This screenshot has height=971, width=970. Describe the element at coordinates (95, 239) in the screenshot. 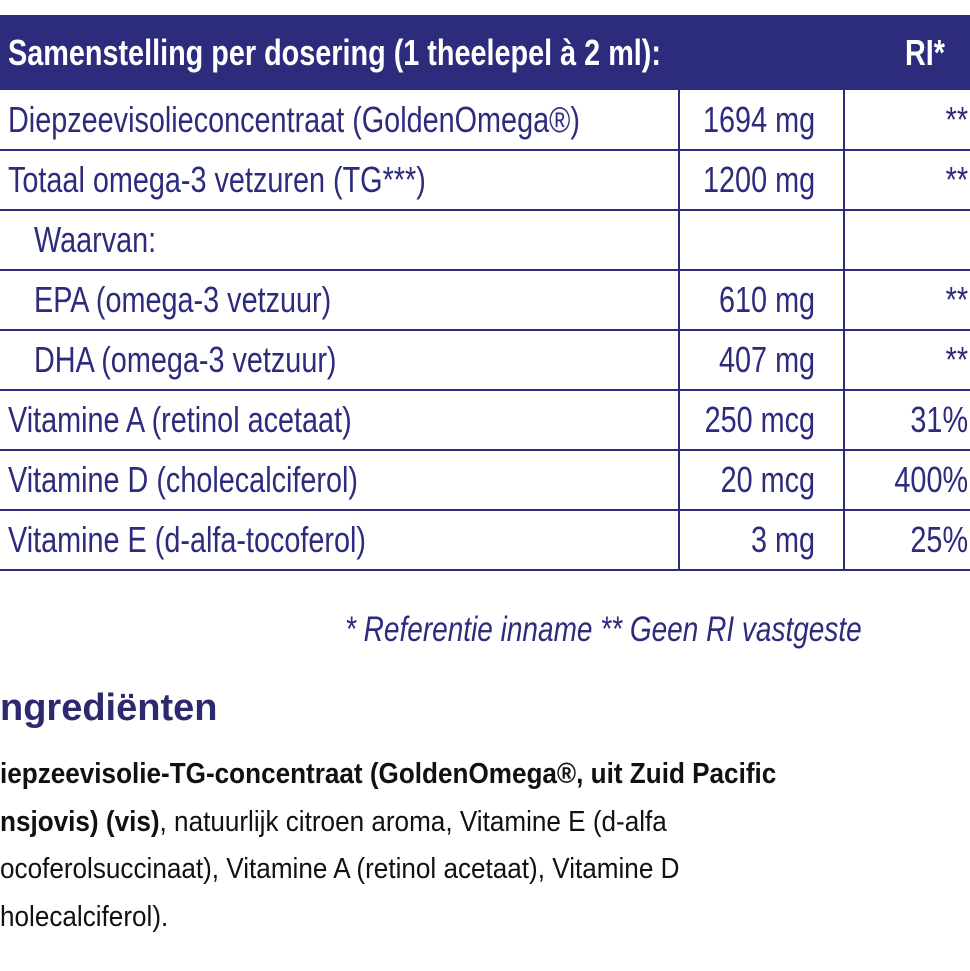

I see `name-cell-text: Waarvan:` at that location.